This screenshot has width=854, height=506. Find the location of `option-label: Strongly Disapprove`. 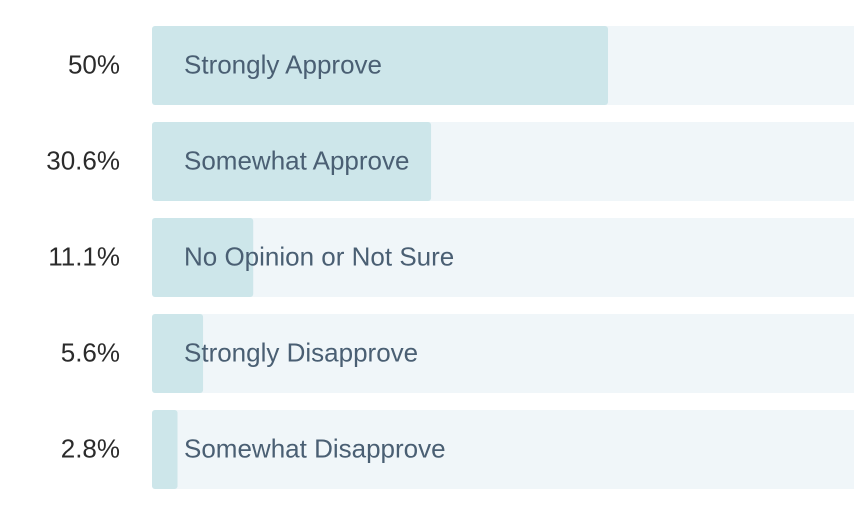

option-label: Strongly Disapprove is located at coordinates (301, 352).